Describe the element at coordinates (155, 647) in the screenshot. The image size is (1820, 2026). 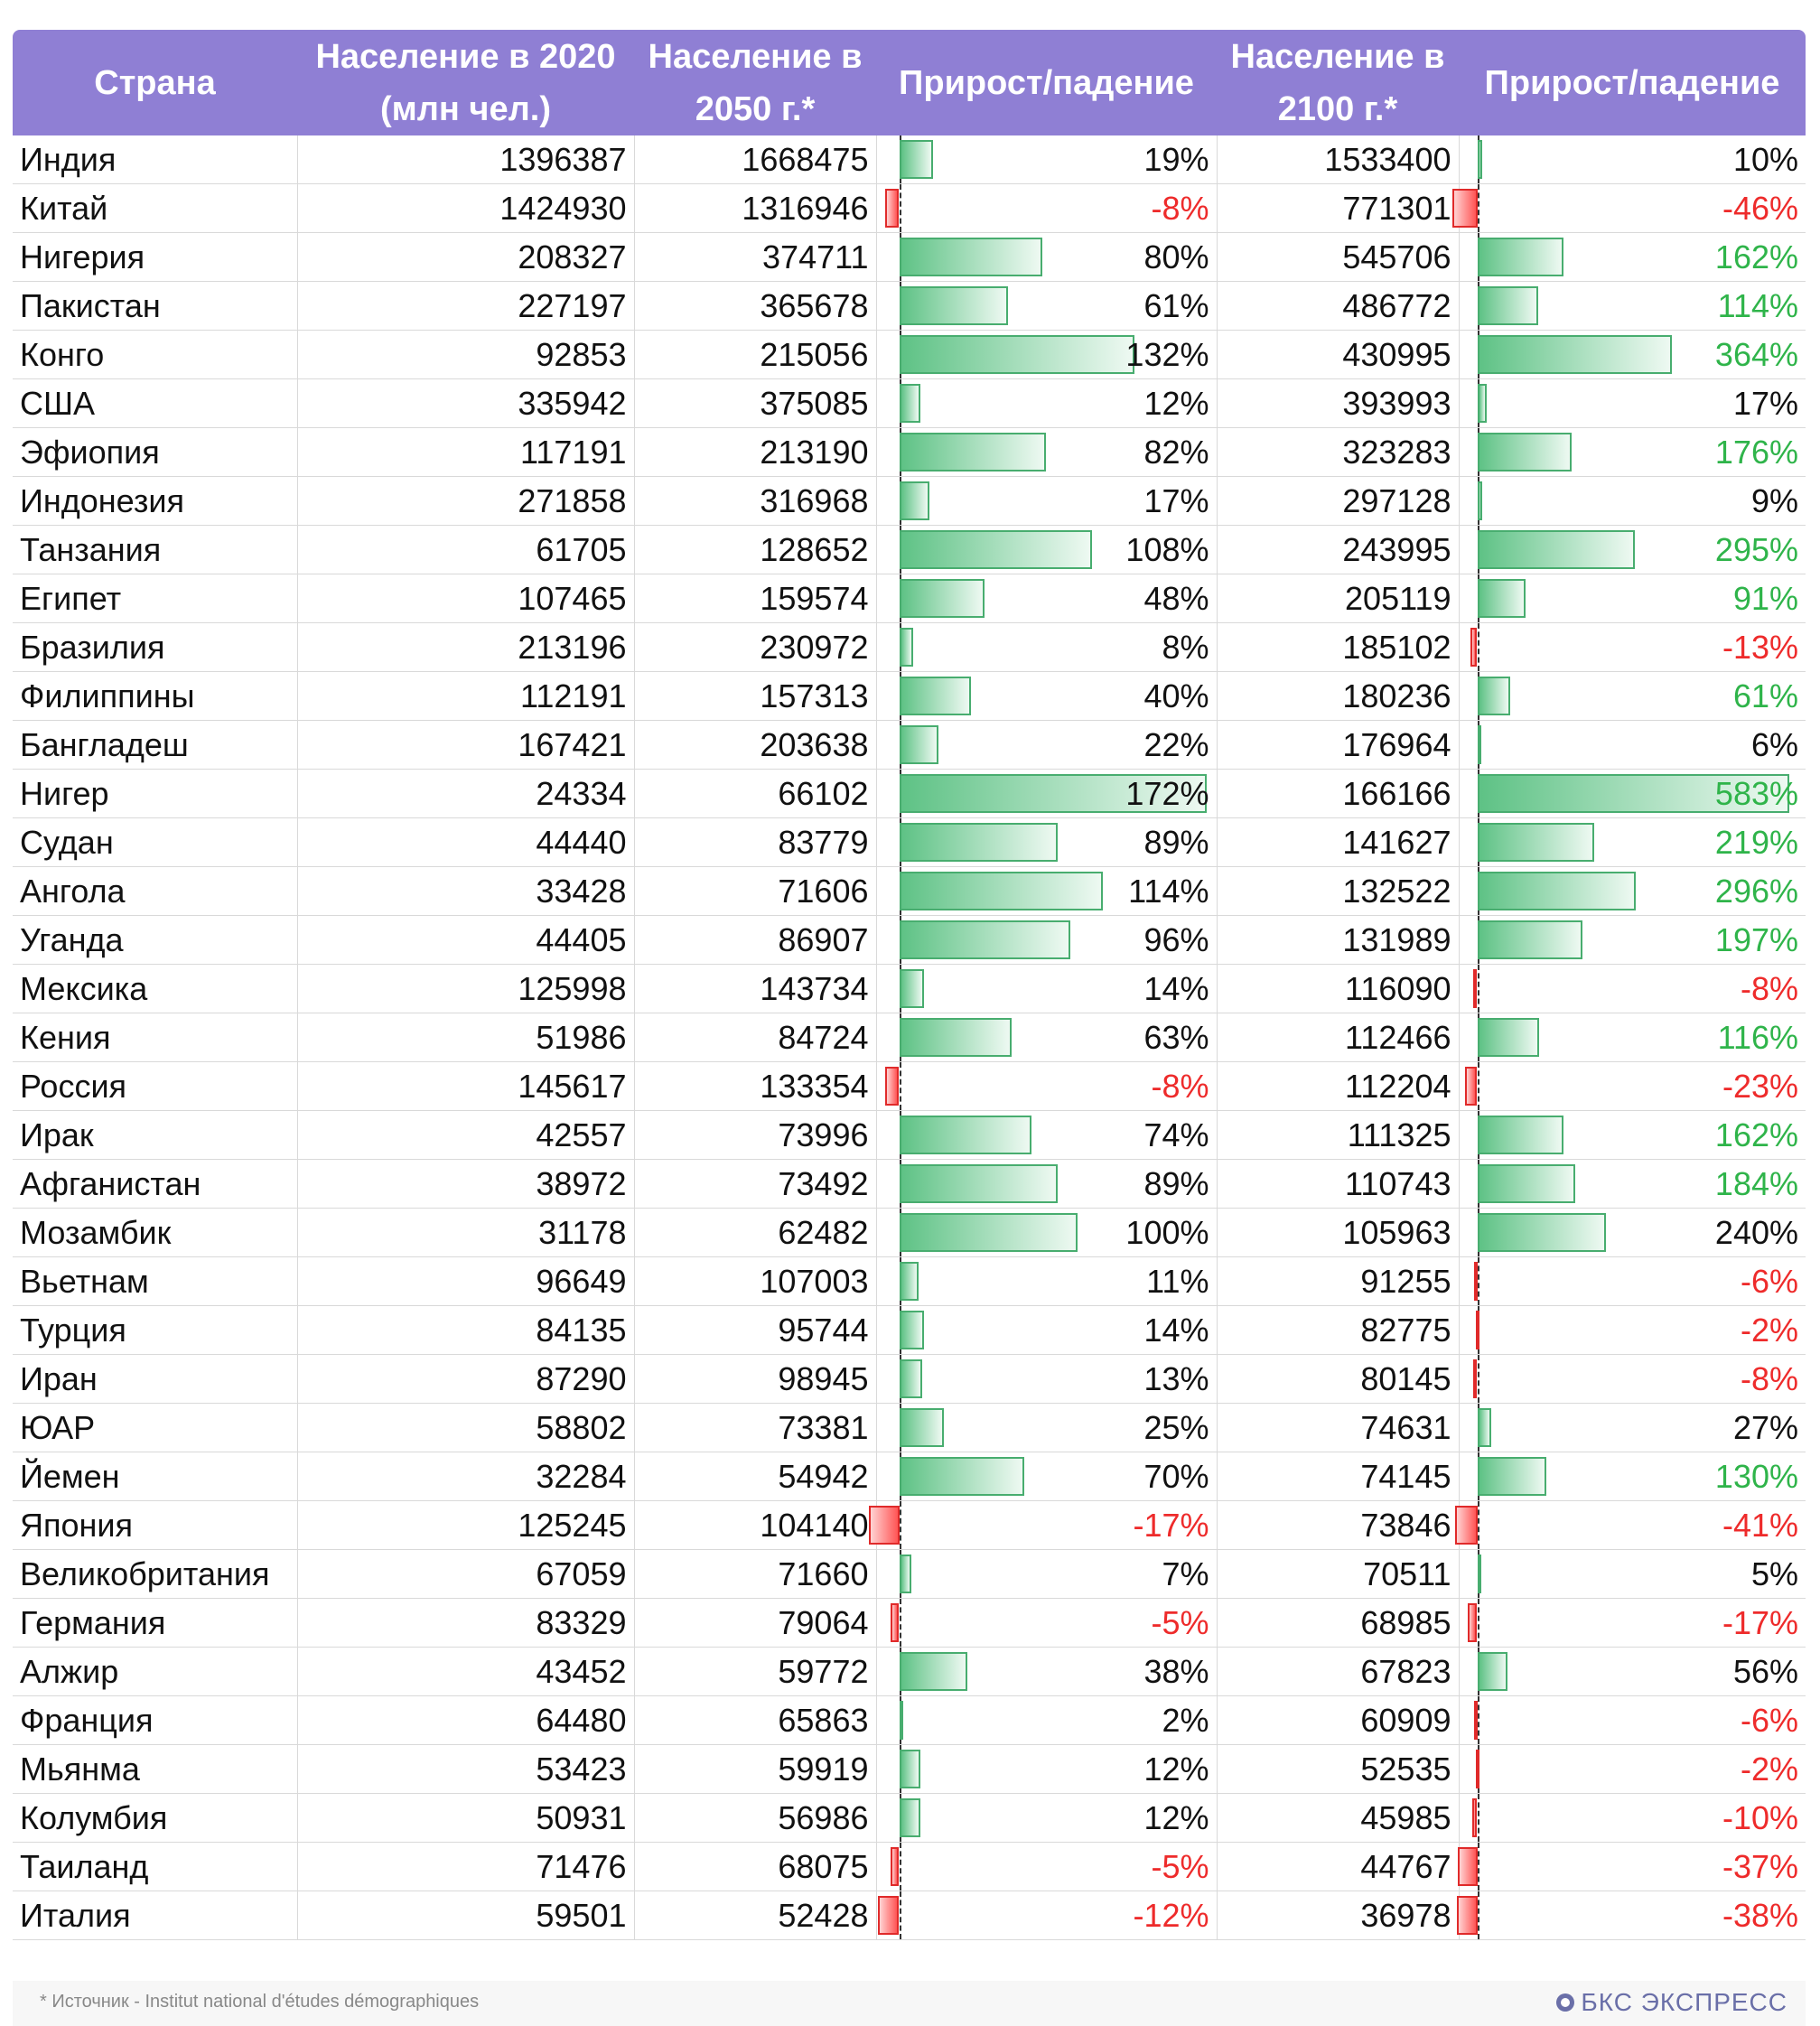
I see `country-cell: Бразилия` at that location.